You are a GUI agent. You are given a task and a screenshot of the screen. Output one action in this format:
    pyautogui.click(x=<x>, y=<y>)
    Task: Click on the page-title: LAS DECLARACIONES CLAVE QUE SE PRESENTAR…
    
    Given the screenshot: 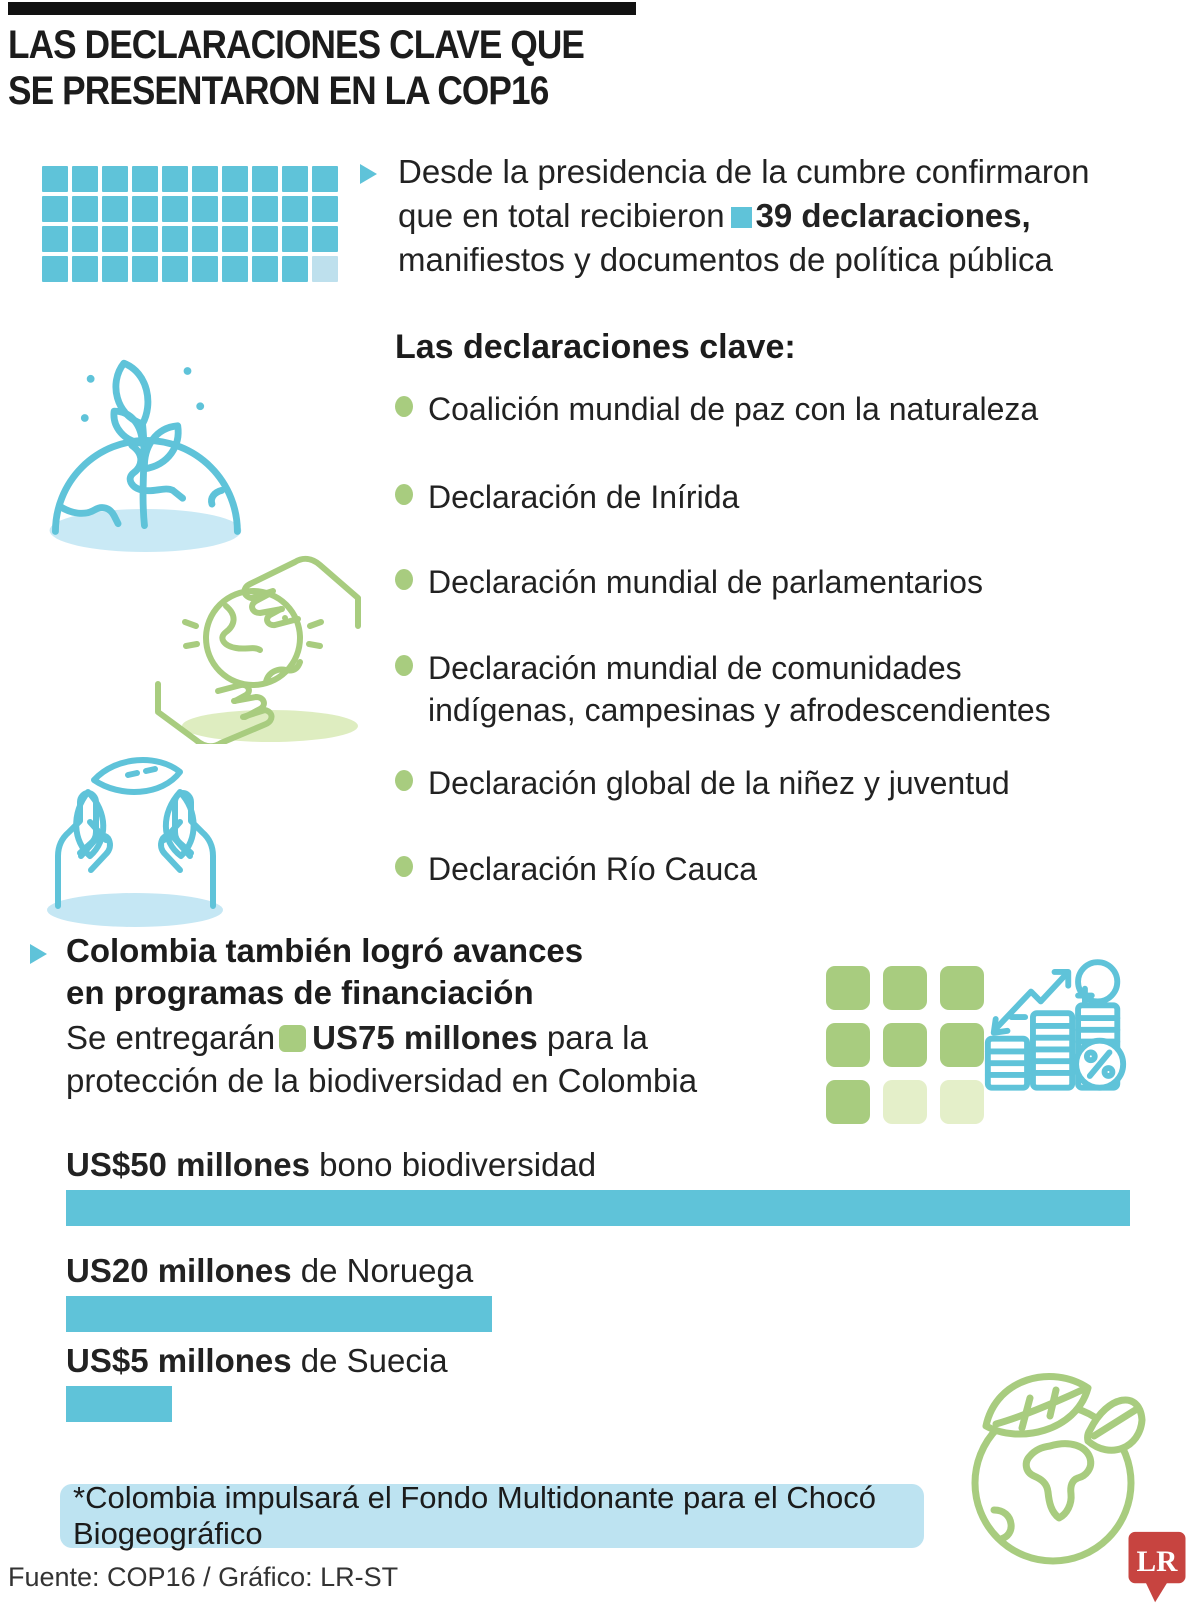 What is the action you would take?
    pyautogui.click(x=296, y=68)
    